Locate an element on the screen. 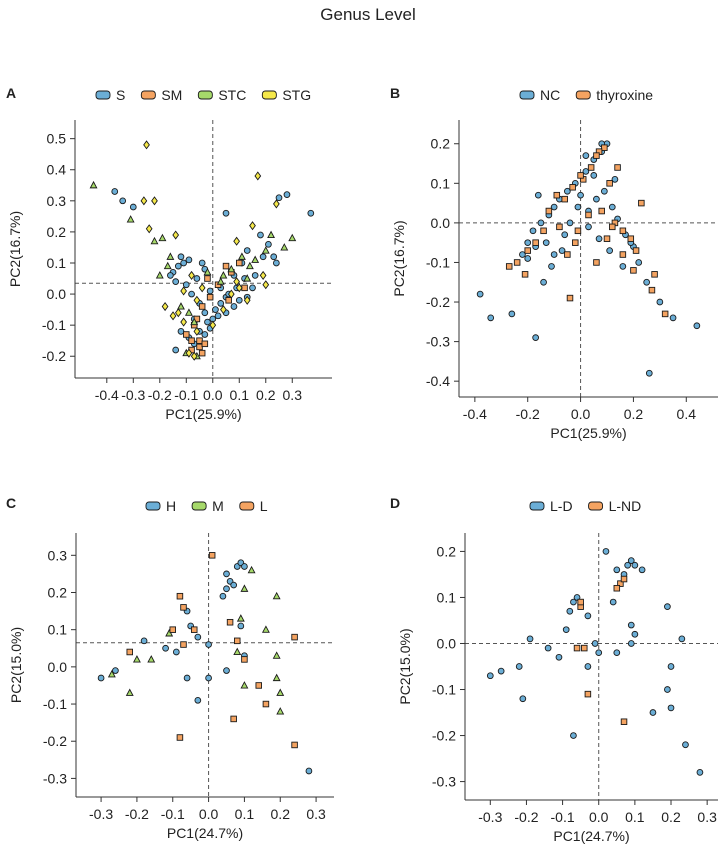  legend-label: STG is located at coordinates (296, 95).